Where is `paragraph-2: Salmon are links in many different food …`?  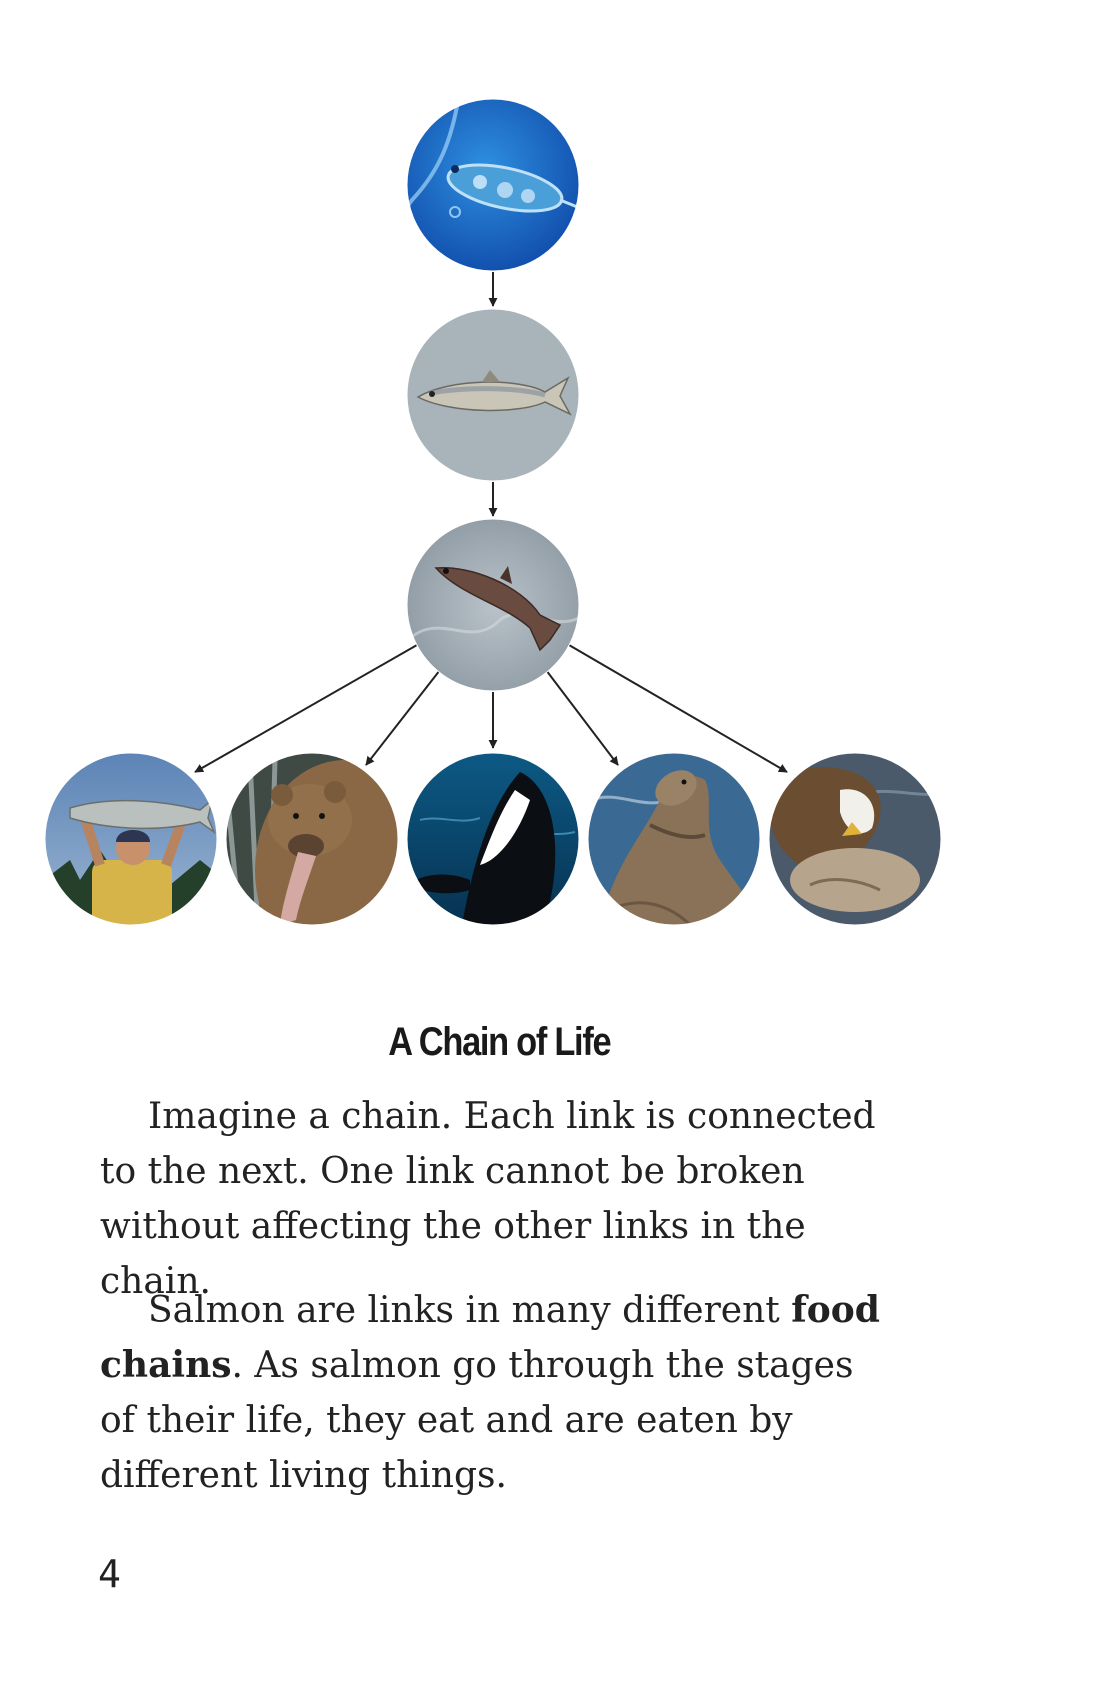 paragraph-2: Salmon are links in many different food … is located at coordinates (495, 1393).